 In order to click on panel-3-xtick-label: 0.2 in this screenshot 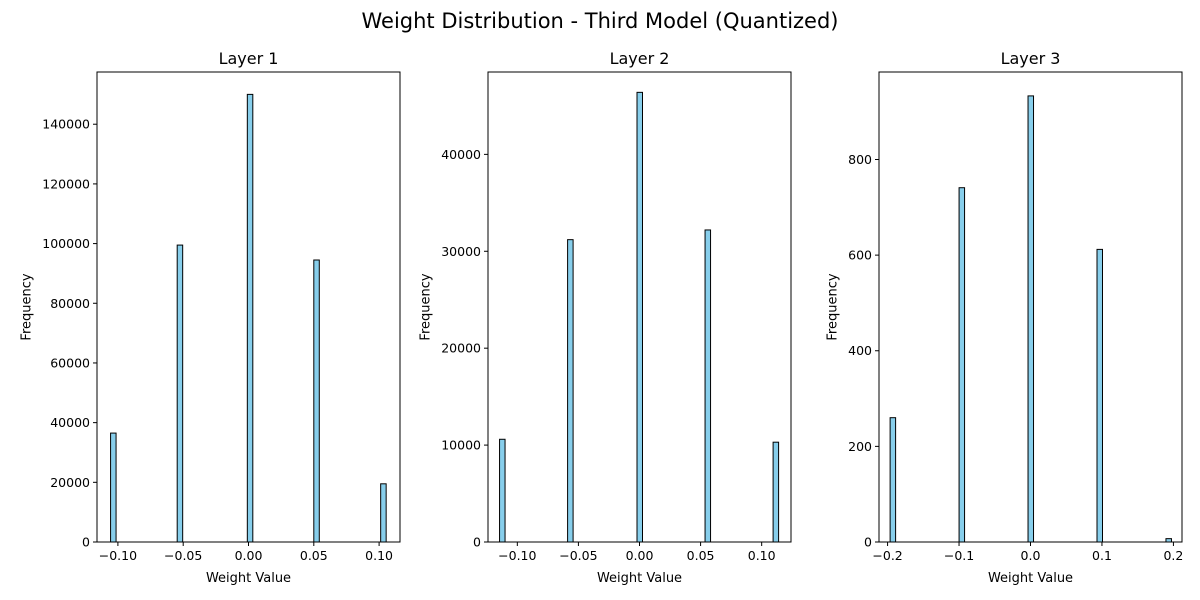, I will do `click(1173, 555)`.